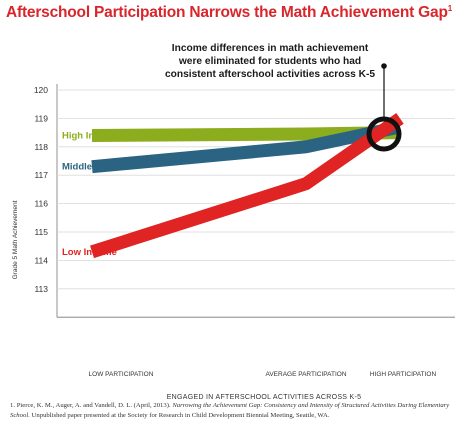 The height and width of the screenshot is (442, 463). I want to click on y-tick-label-116: 116, so click(41, 204).